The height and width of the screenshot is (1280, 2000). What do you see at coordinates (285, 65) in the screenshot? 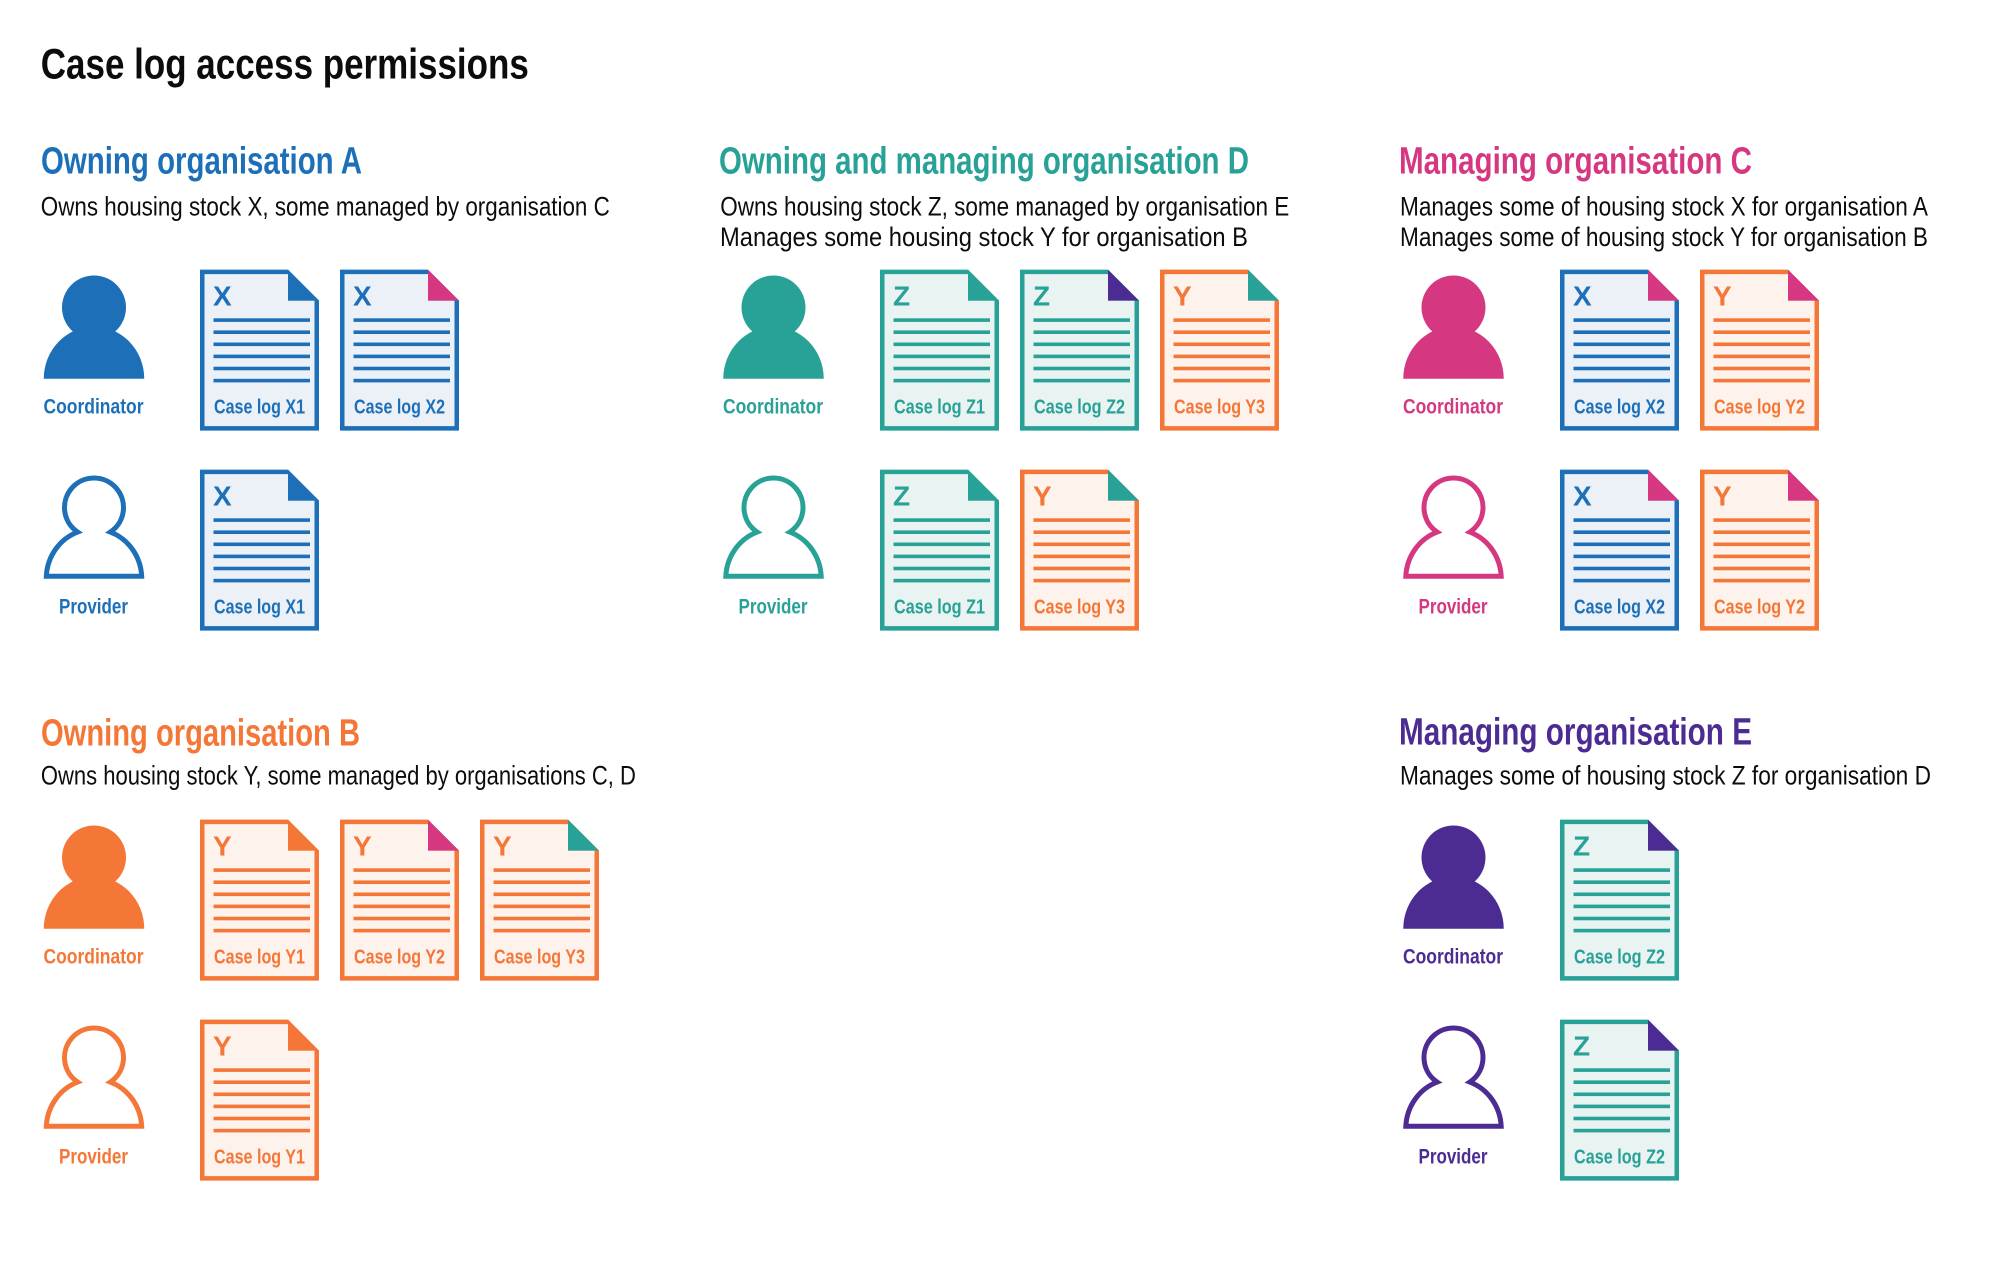
I see `svg-text: Case log access permissions` at bounding box center [285, 65].